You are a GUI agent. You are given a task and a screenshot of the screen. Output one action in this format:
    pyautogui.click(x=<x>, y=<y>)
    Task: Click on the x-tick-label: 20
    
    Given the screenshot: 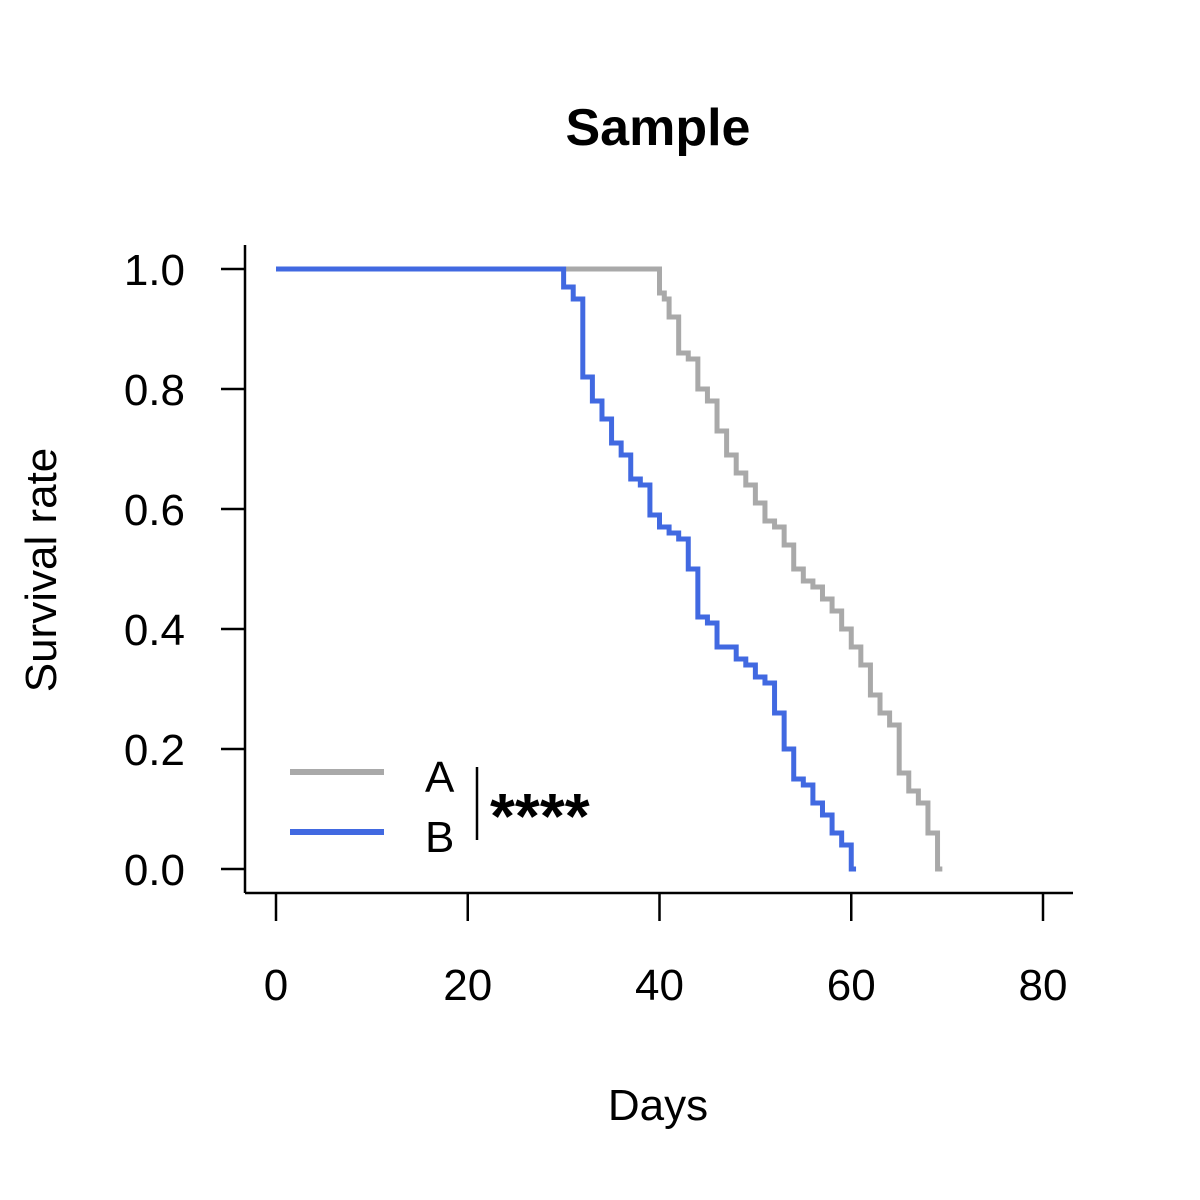 What is the action you would take?
    pyautogui.click(x=467, y=985)
    